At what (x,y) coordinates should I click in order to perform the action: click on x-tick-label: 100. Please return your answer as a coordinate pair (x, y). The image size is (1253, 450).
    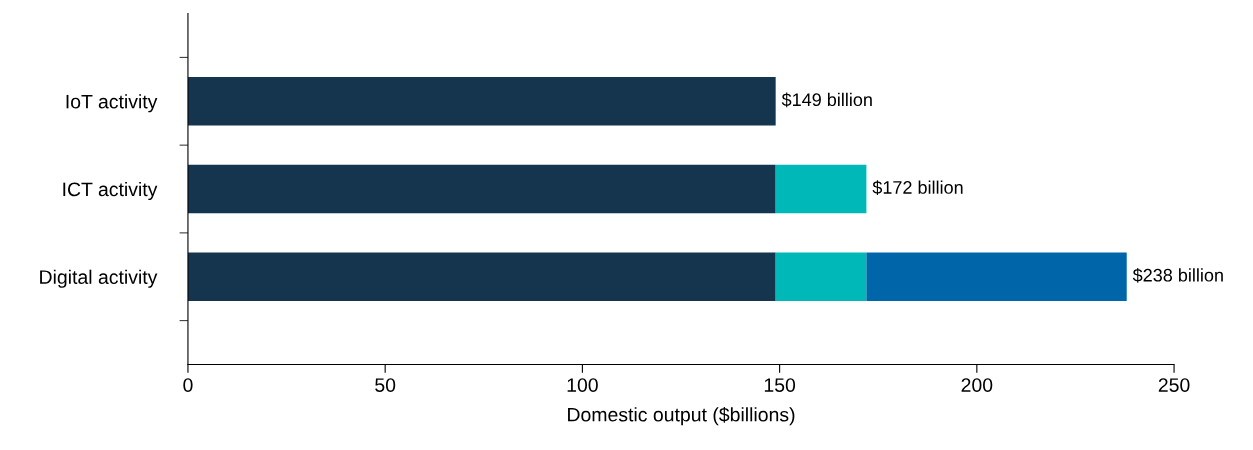
    Looking at the image, I should click on (582, 385).